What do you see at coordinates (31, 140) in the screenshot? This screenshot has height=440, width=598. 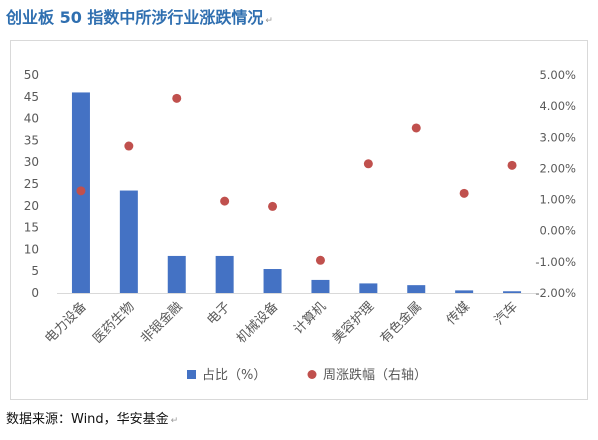 I see `left-tick-label: 35` at bounding box center [31, 140].